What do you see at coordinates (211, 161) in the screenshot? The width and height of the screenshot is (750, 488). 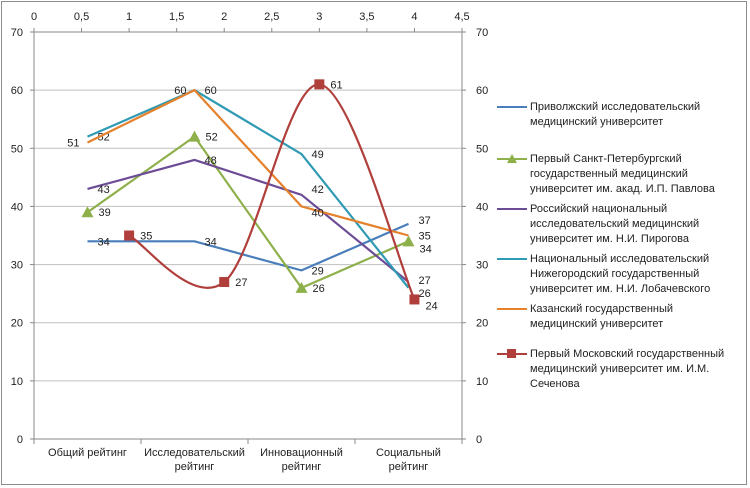 I see `data-label: 48` at bounding box center [211, 161].